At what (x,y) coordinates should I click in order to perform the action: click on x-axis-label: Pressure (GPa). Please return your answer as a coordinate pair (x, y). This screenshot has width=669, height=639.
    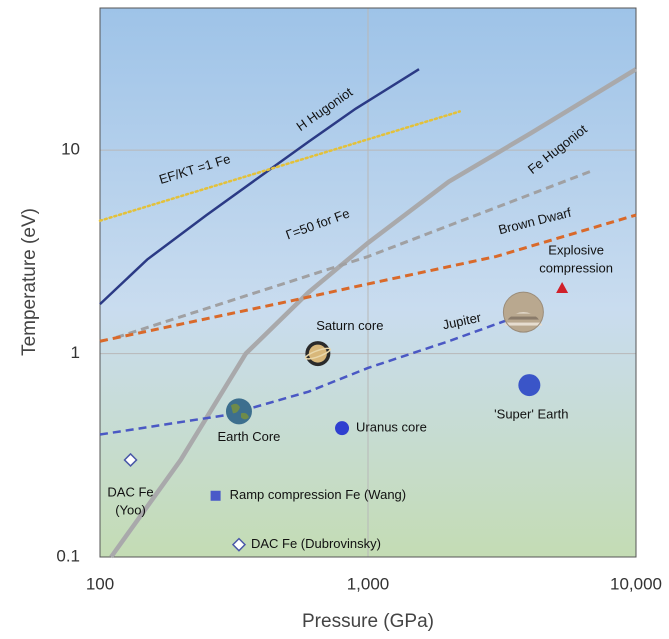
    Looking at the image, I should click on (368, 621).